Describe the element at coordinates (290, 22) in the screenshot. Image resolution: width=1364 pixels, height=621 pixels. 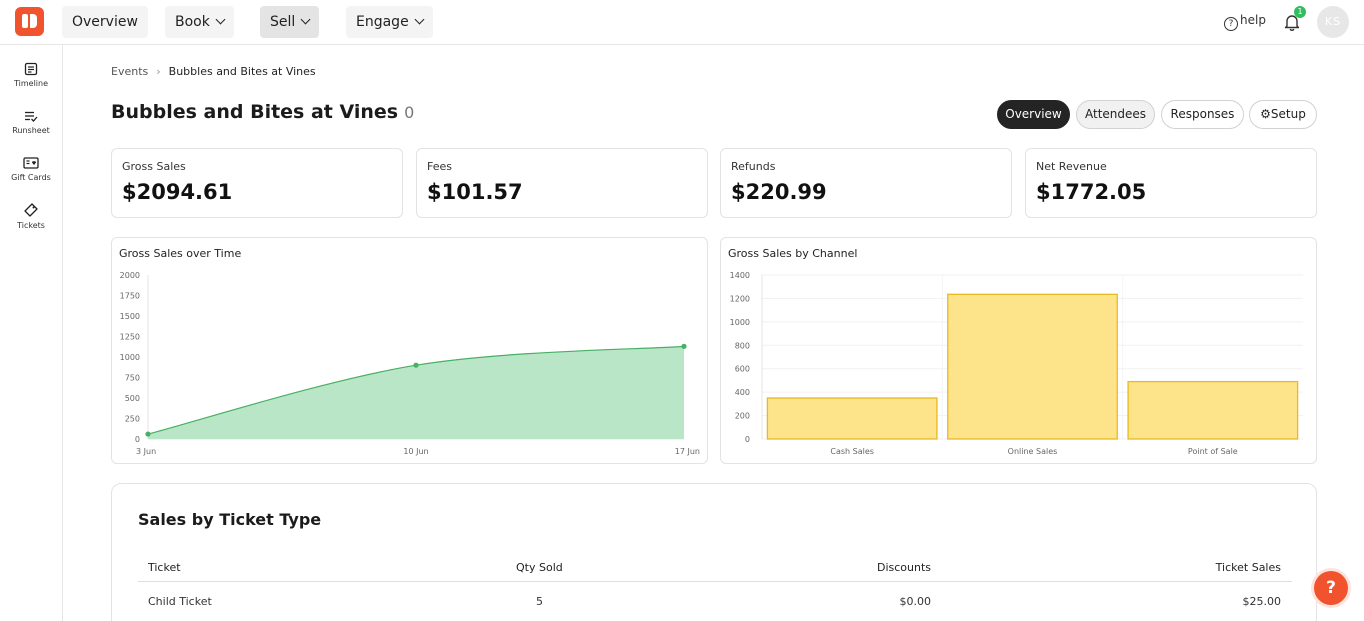
I see `nav-sell: Sell` at that location.